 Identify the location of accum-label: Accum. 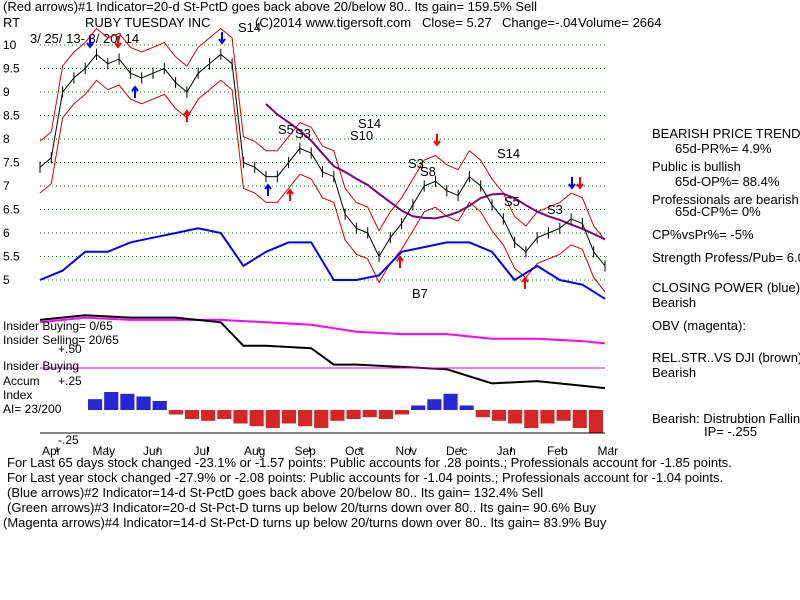
(21, 381).